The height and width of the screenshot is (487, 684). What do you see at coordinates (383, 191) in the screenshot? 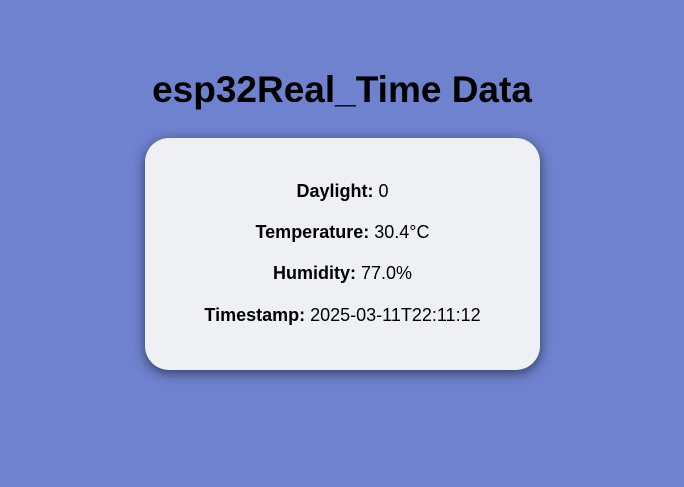
I see `daylight-value: 0` at bounding box center [383, 191].